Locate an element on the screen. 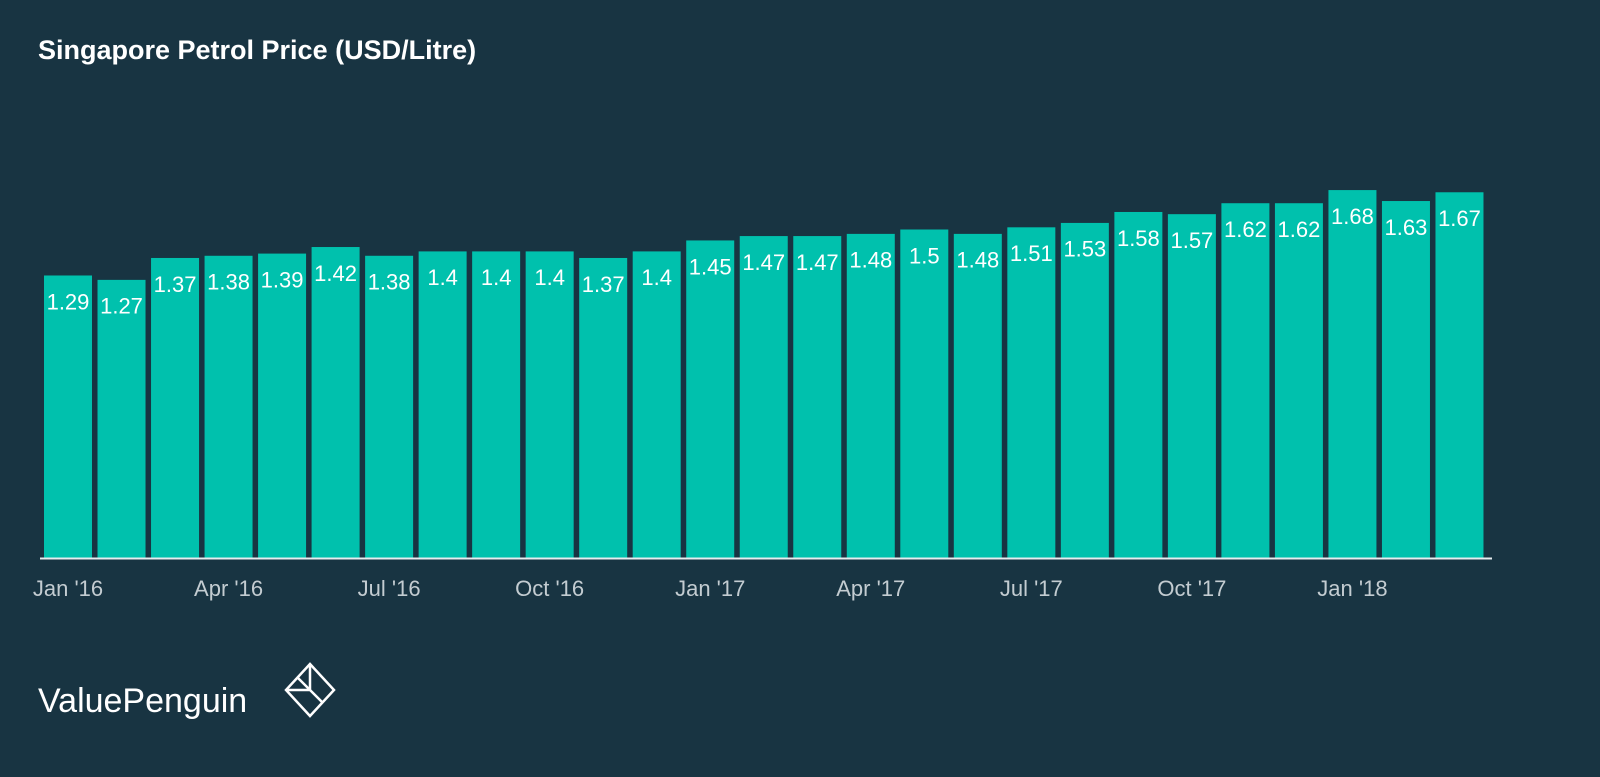  value-label: 1.5 is located at coordinates (924, 255).